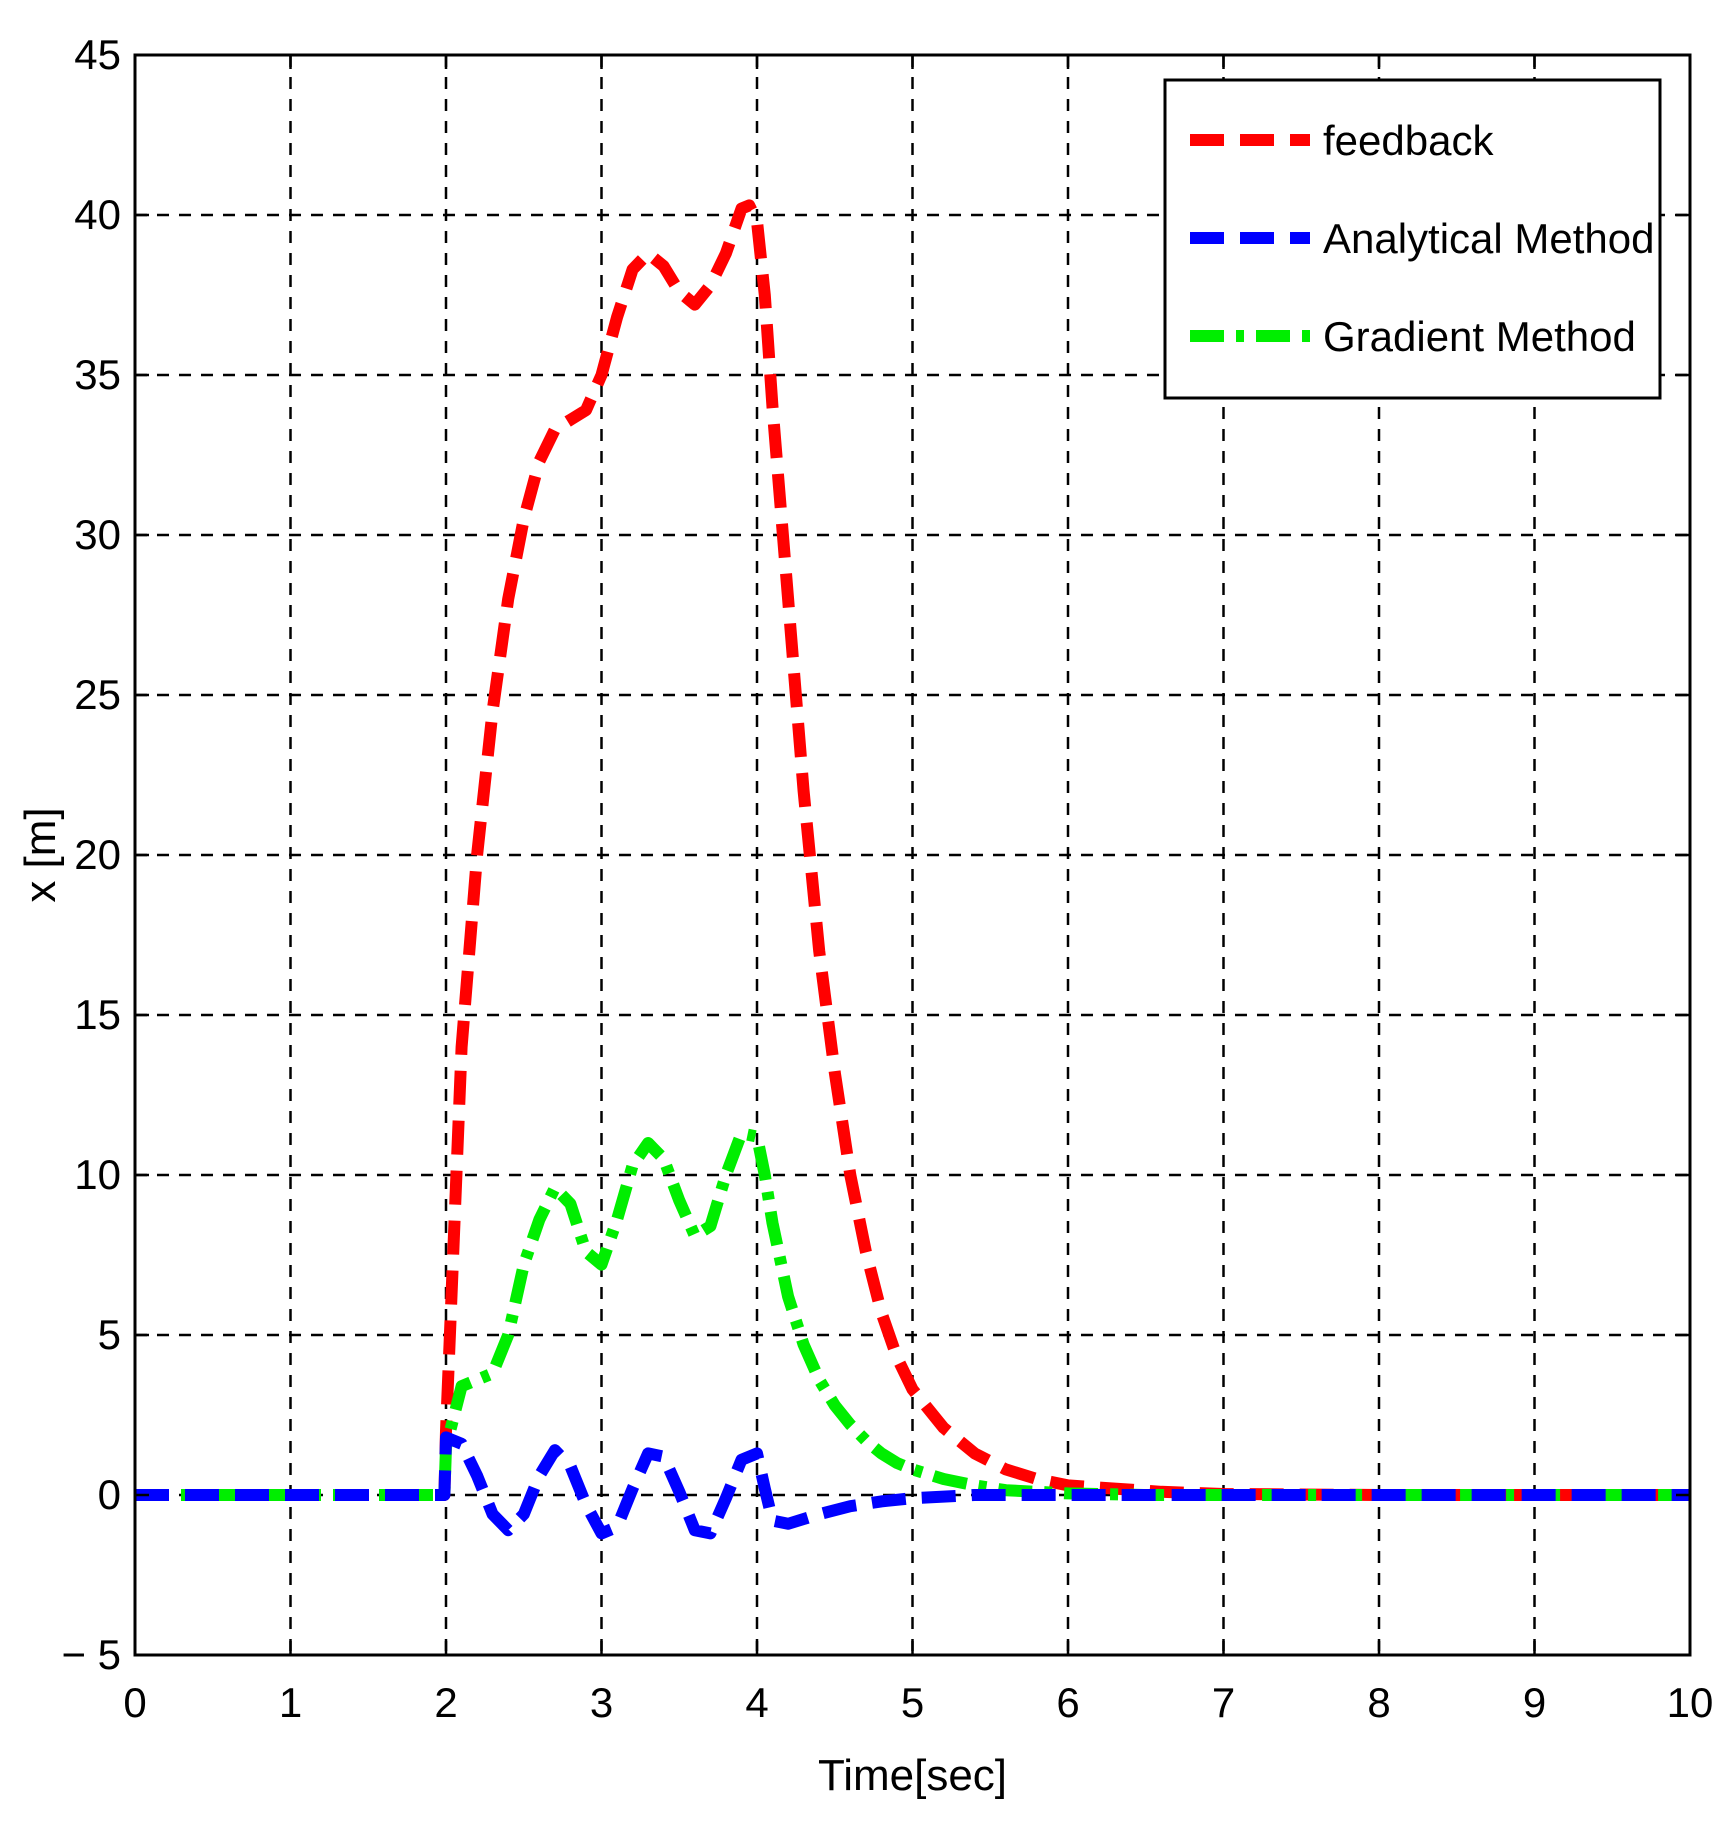  I want to click on x-tick-label-10: 10, so click(1690, 1702).